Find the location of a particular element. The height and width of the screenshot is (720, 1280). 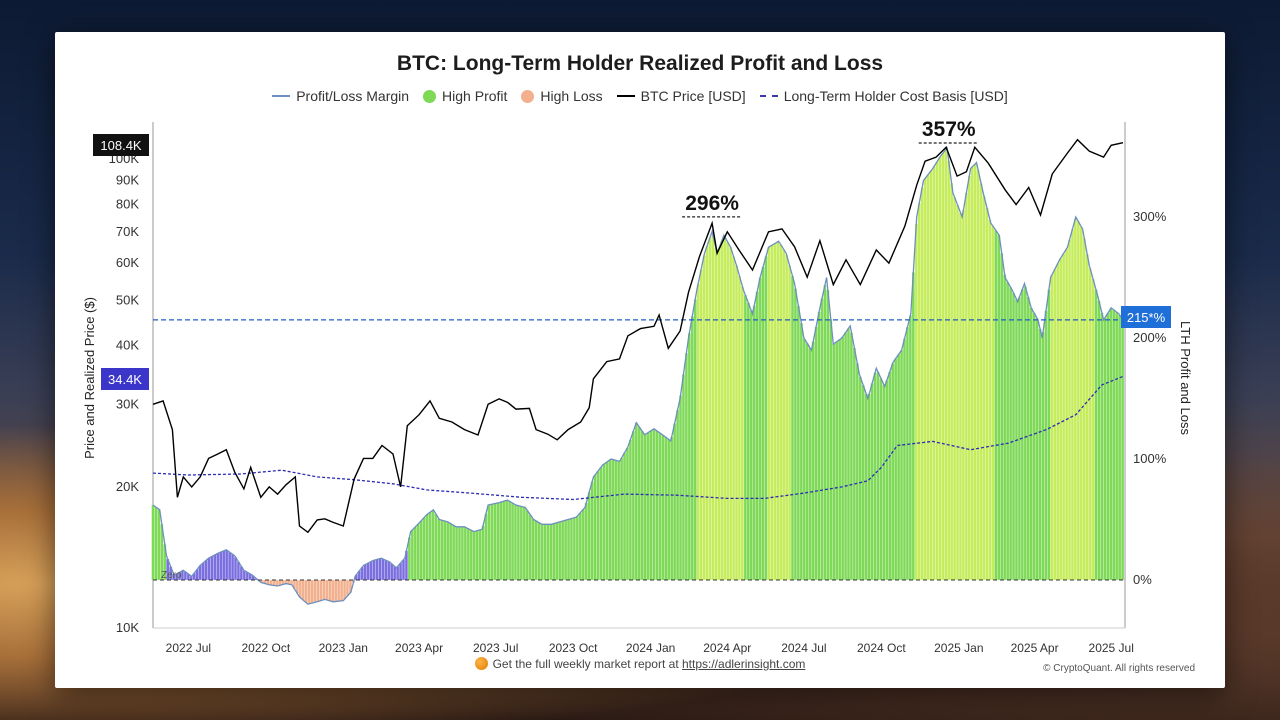

legend-label: Profit/Loss Margin is located at coordinates (353, 96).